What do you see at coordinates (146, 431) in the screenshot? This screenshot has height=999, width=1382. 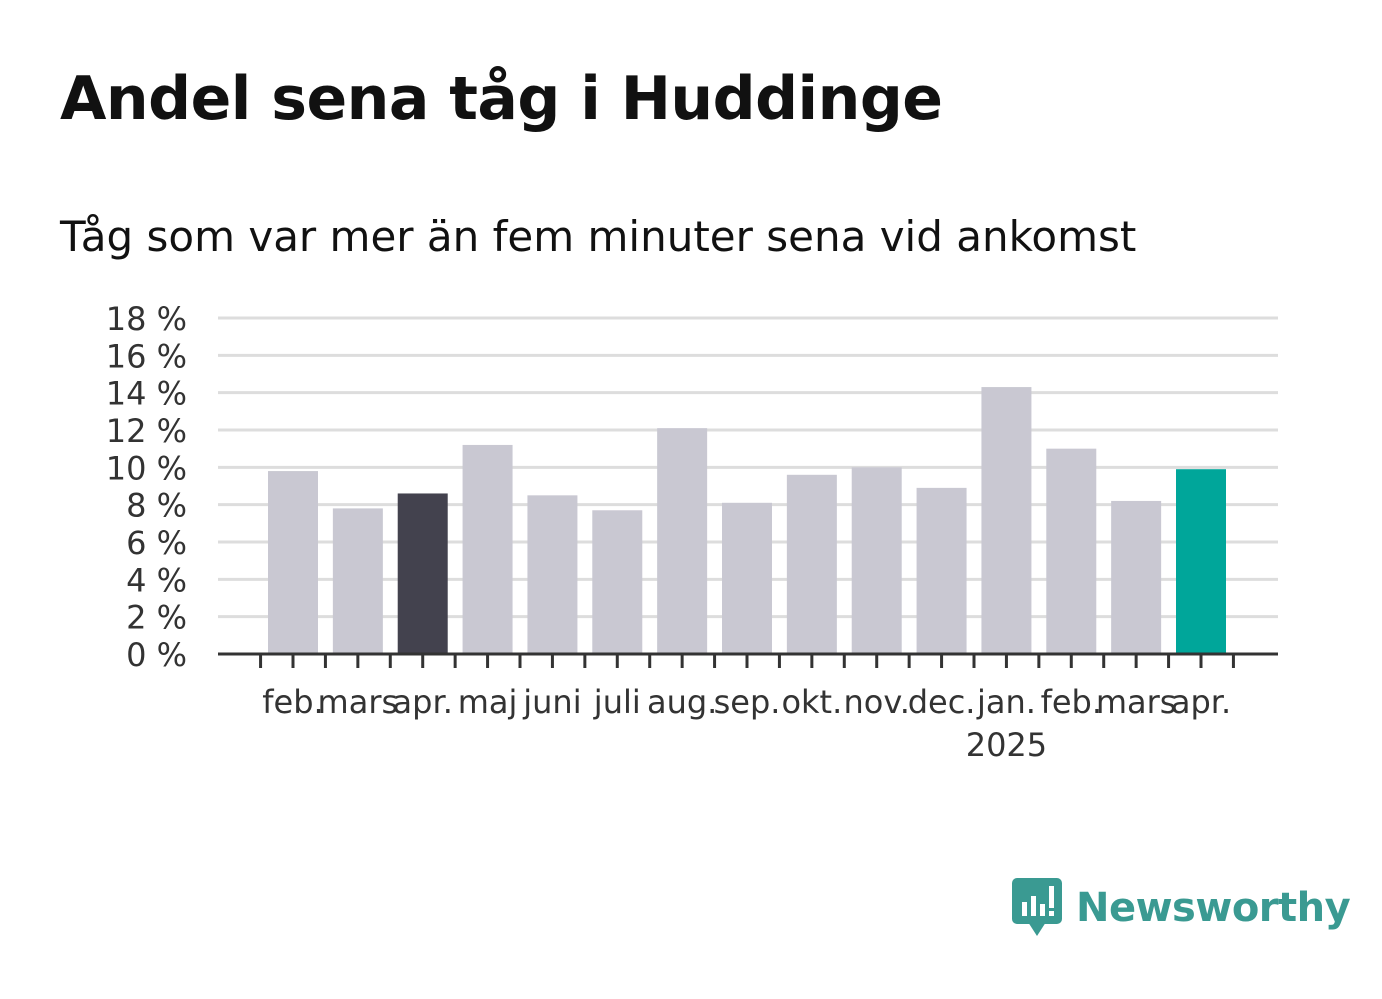 I see `y-tick-label: 12 %` at bounding box center [146, 431].